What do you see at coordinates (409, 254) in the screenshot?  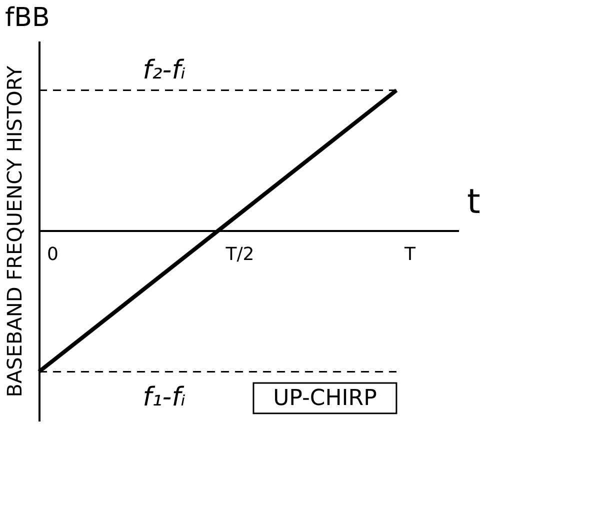 I see `x-tick-label: T` at bounding box center [409, 254].